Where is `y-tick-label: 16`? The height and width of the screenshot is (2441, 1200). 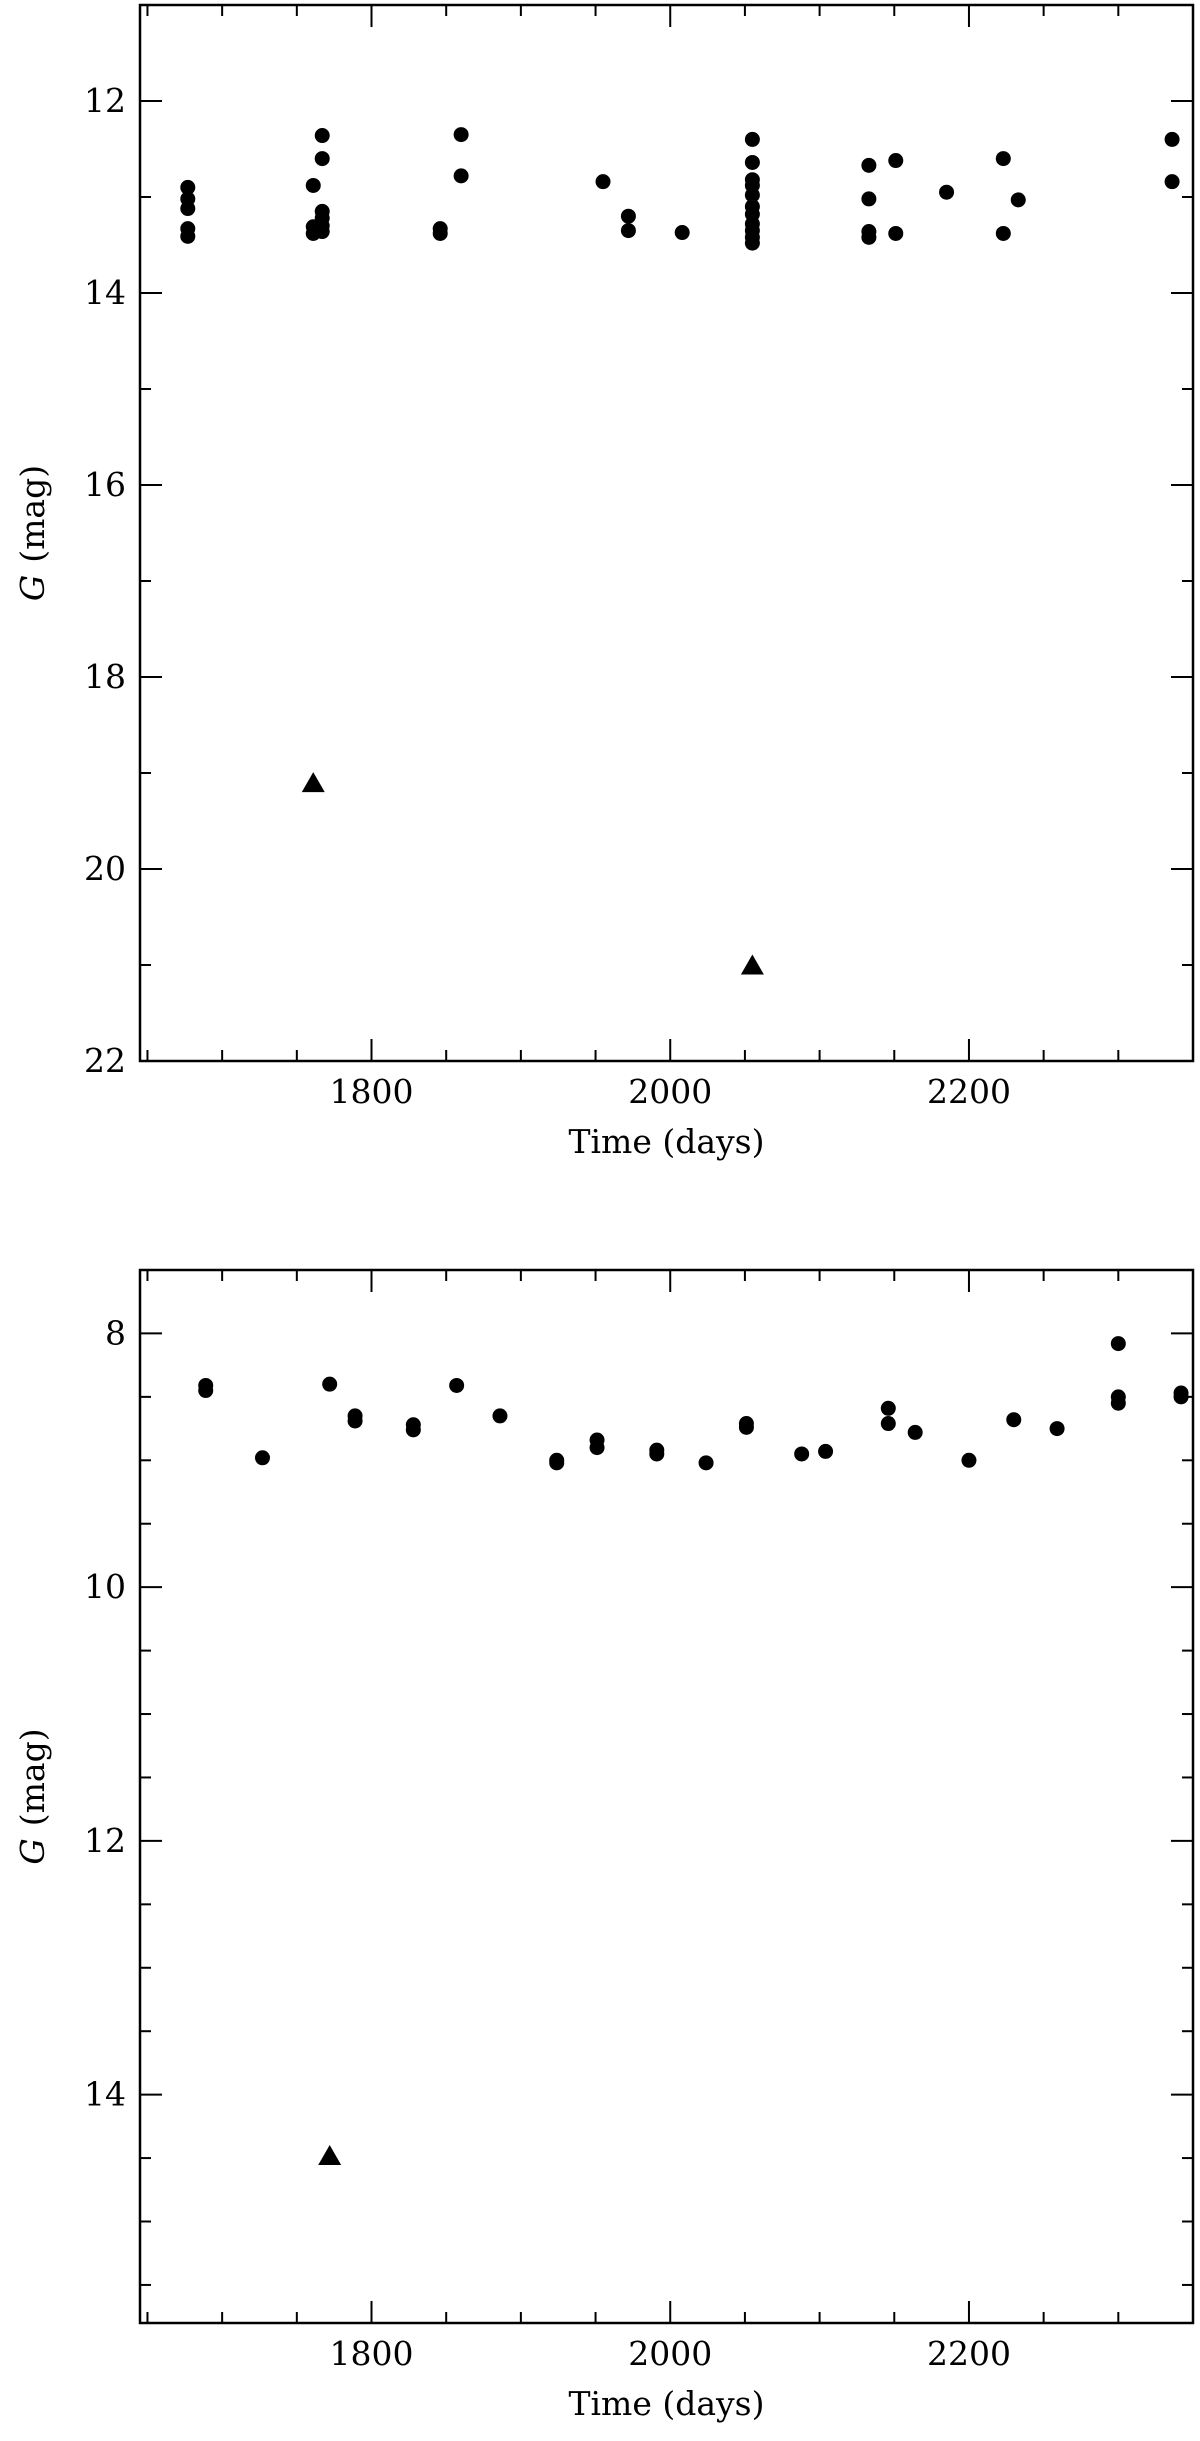 y-tick-label: 16 is located at coordinates (105, 484).